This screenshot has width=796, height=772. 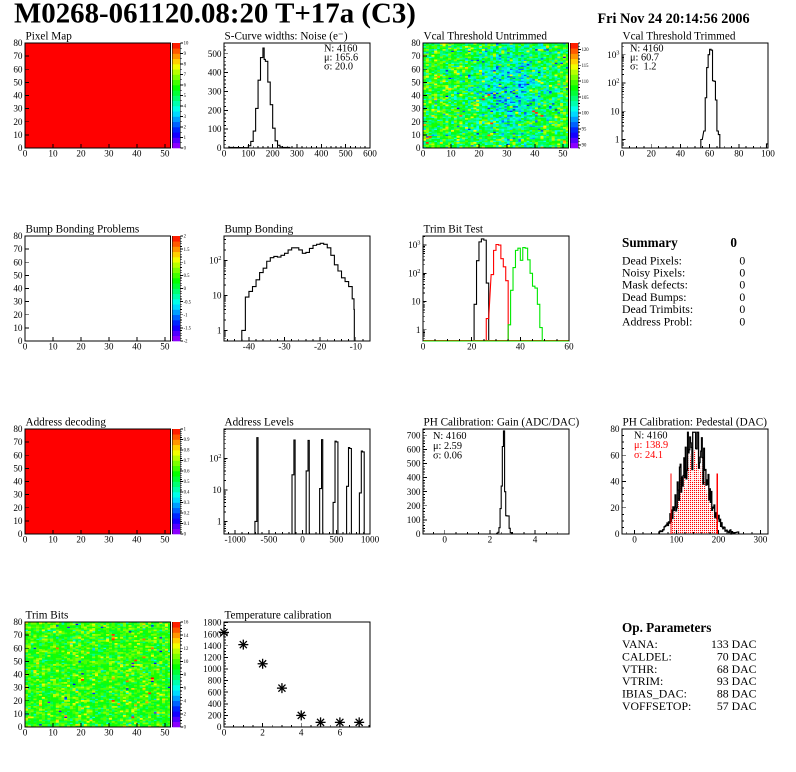 I want to click on svg-text: VTHR:, so click(x=639, y=669).